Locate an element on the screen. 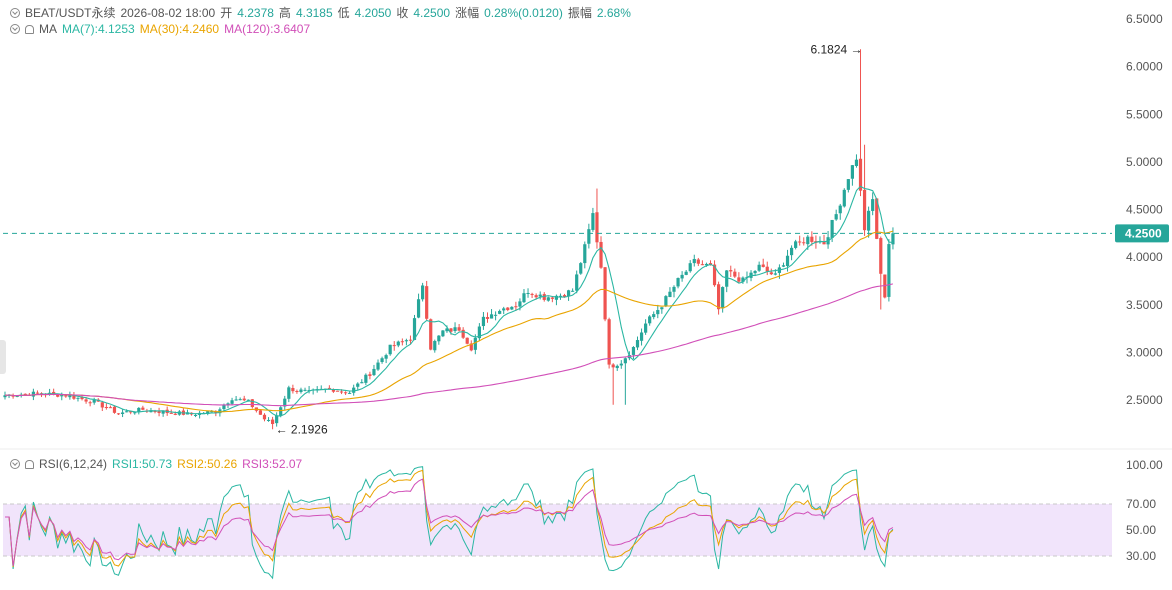 This screenshot has width=1172, height=590. datetime-label: 2026-08-02 18:00 is located at coordinates (168, 12).